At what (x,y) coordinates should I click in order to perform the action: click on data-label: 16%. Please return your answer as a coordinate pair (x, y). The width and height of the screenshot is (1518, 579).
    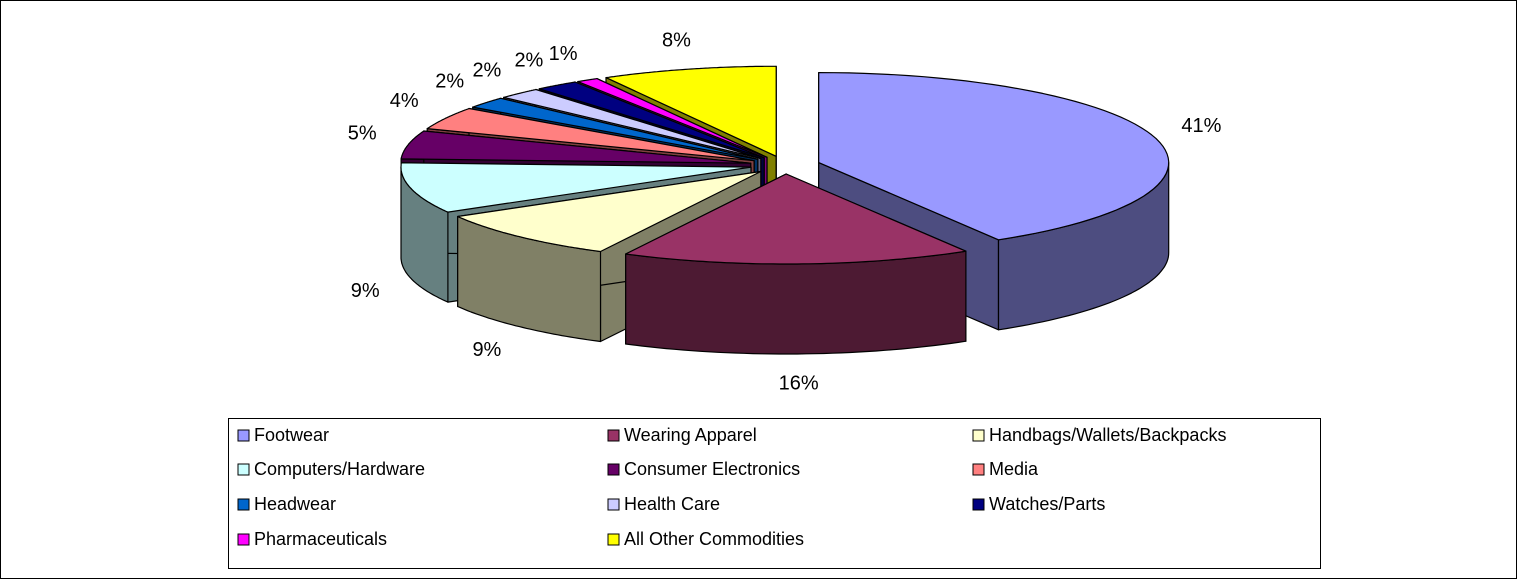
    Looking at the image, I should click on (799, 384).